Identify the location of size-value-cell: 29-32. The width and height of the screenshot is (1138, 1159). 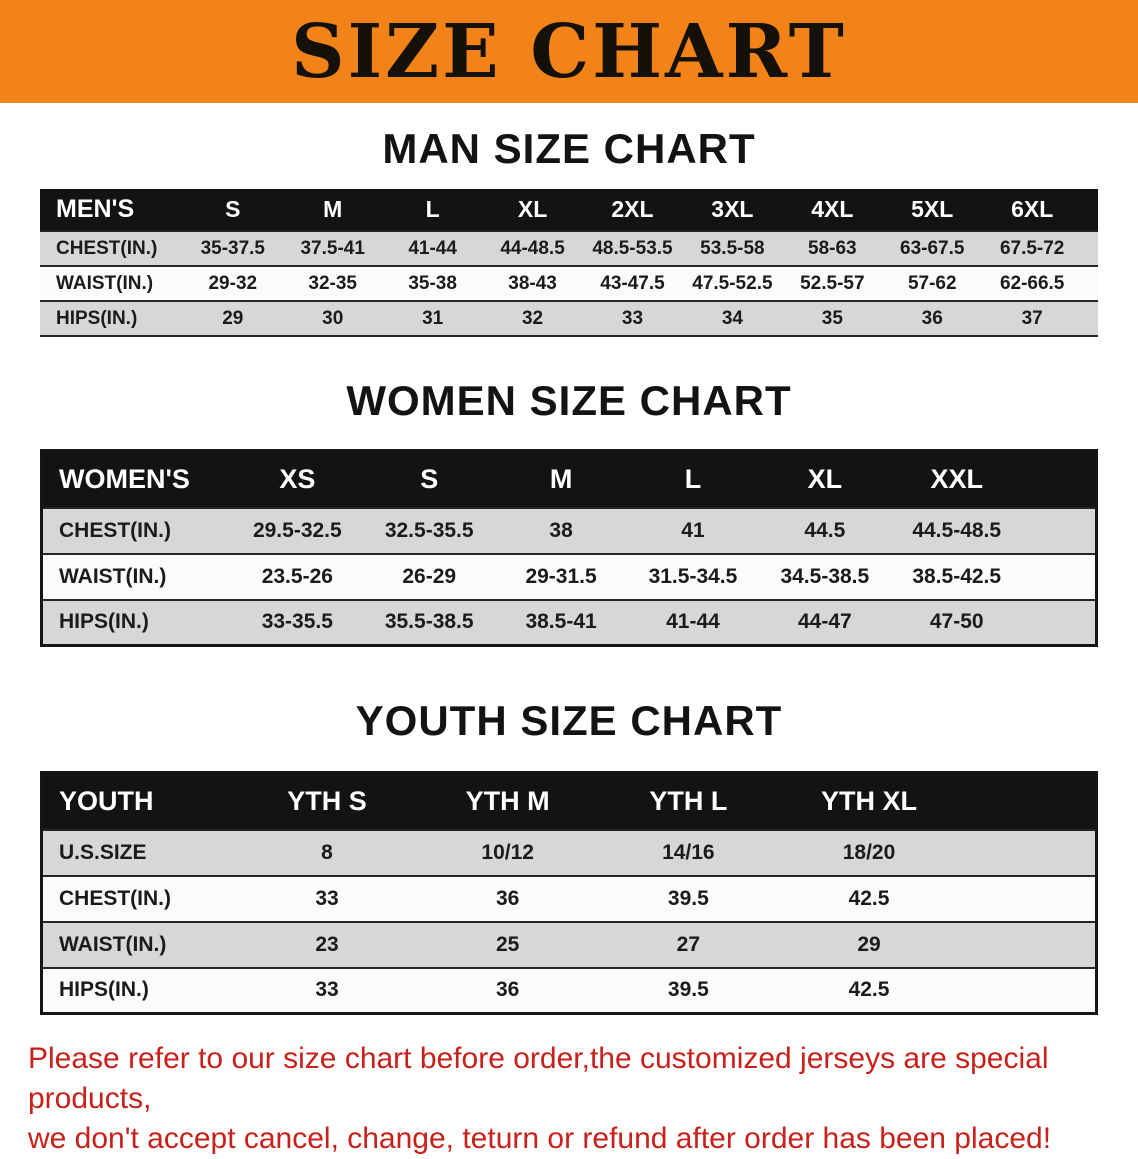
(233, 283).